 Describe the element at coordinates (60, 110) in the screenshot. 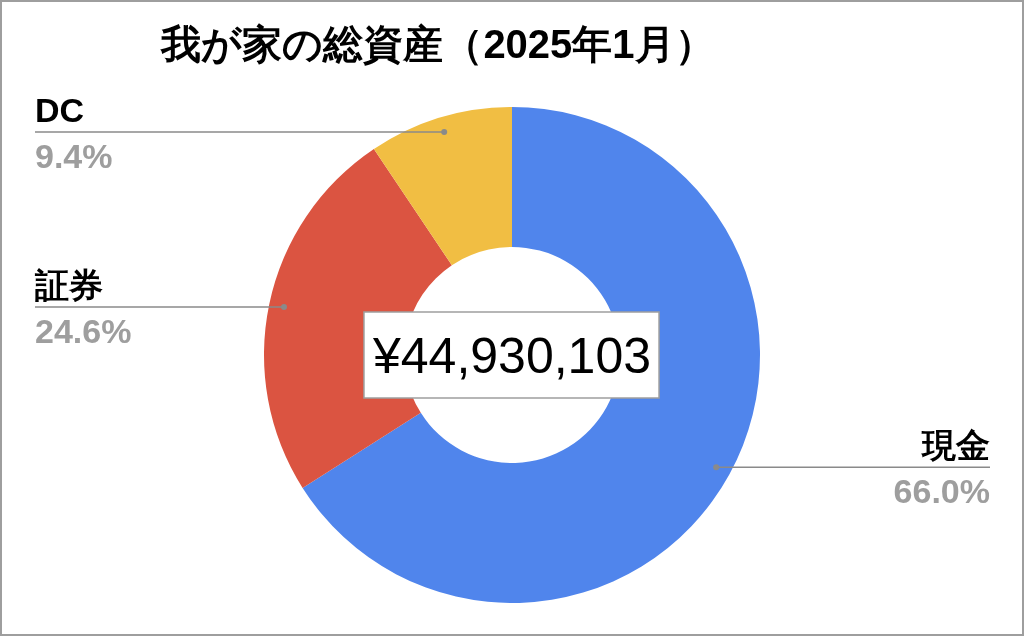

I see `slice-label: DC` at that location.